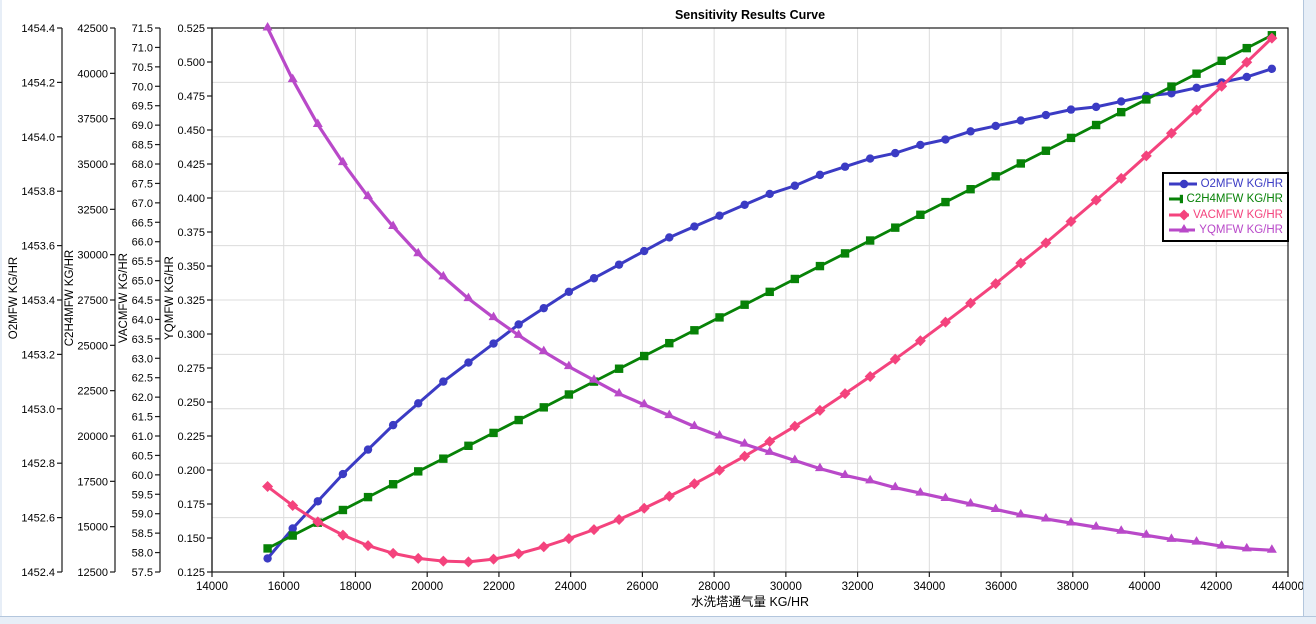 The width and height of the screenshot is (1316, 624). What do you see at coordinates (142, 515) in the screenshot?
I see `y-tick-label: 59.0` at bounding box center [142, 515].